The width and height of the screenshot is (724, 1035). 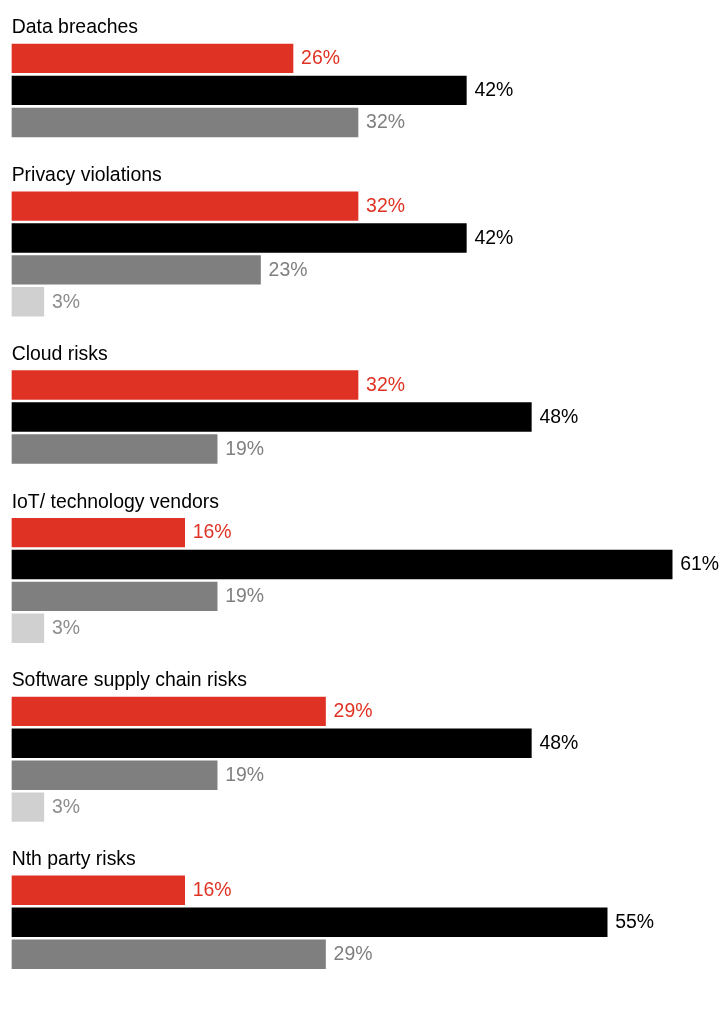 What do you see at coordinates (75, 26) in the screenshot?
I see `chart-title: Data breaches` at bounding box center [75, 26].